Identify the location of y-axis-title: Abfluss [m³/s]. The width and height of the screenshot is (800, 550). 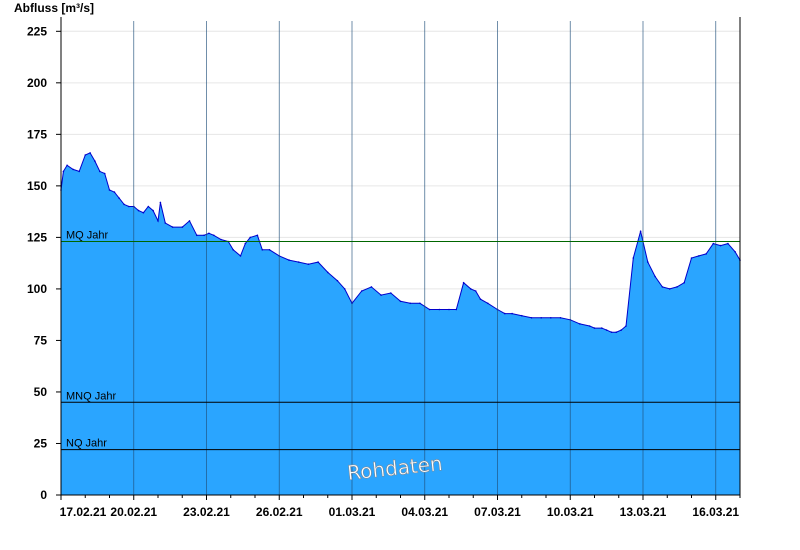
(54, 8).